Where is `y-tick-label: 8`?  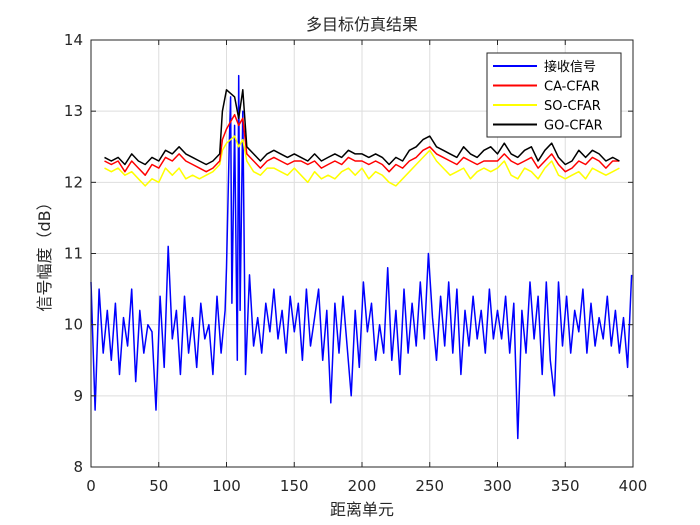 y-tick-label: 8 is located at coordinates (78, 467).